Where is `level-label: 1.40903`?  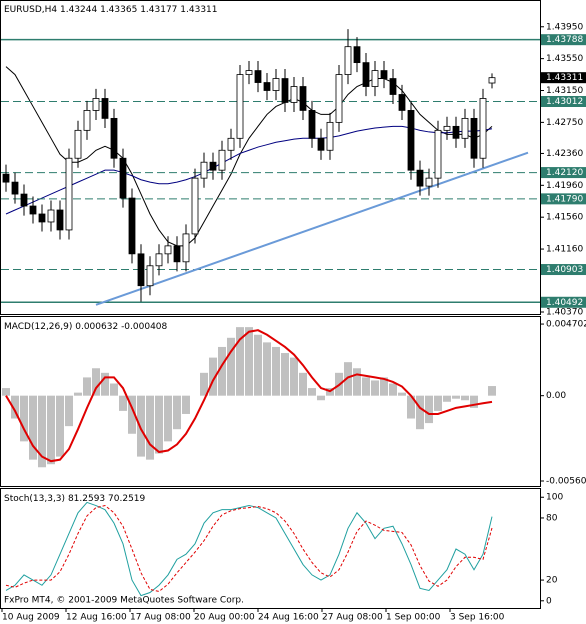
level-label: 1.40903 is located at coordinates (564, 270).